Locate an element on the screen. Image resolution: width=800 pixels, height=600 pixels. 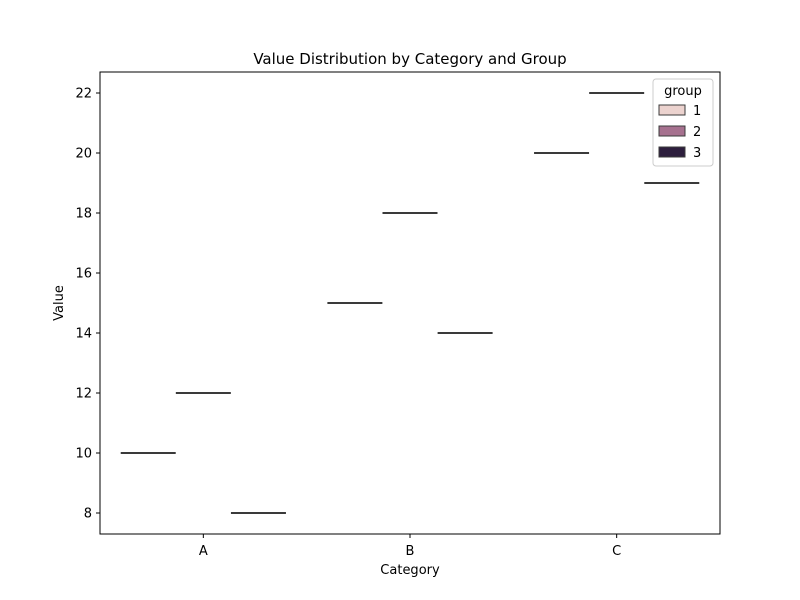
x-axis-label: Category is located at coordinates (410, 570).